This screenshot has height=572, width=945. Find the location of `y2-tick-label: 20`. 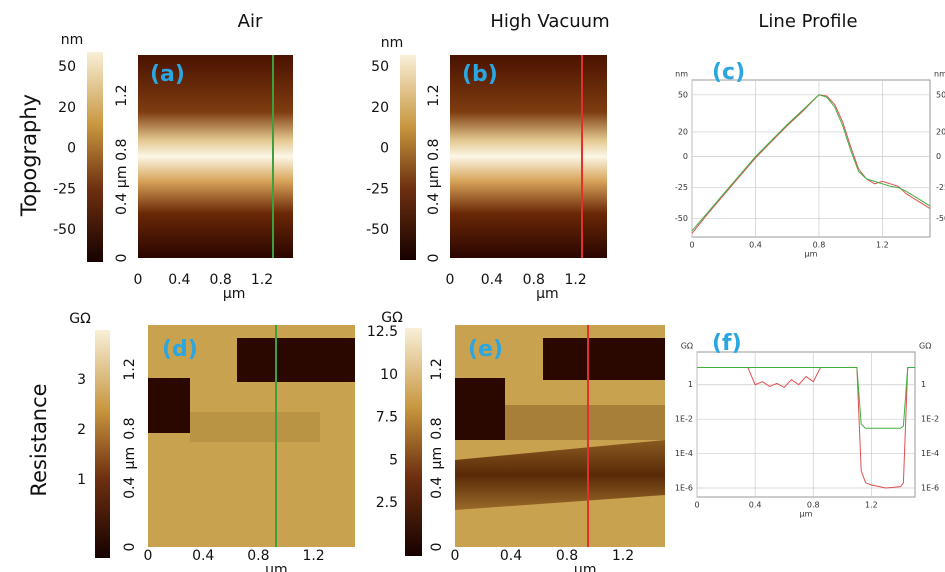

y2-tick-label: 20 is located at coordinates (940, 131).